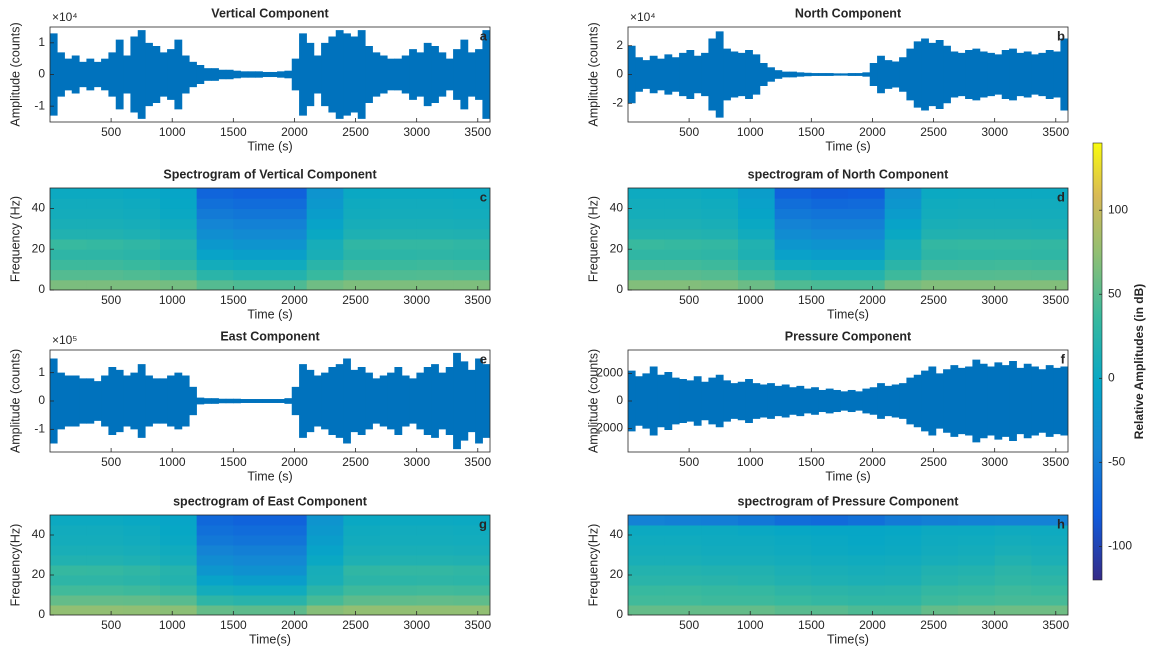 The width and height of the screenshot is (1150, 660). What do you see at coordinates (270, 239) in the screenshot?
I see `axes-box` at bounding box center [270, 239].